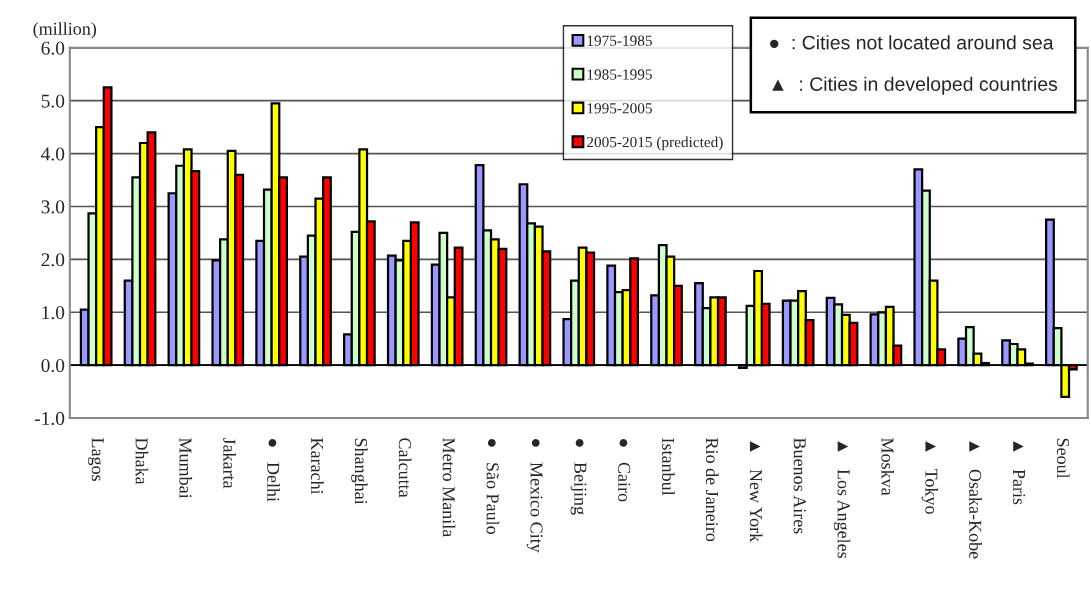 Image resolution: width=1091 pixels, height=605 pixels. Describe the element at coordinates (53, 313) in the screenshot. I see `y-tick-label: 1.0` at that location.